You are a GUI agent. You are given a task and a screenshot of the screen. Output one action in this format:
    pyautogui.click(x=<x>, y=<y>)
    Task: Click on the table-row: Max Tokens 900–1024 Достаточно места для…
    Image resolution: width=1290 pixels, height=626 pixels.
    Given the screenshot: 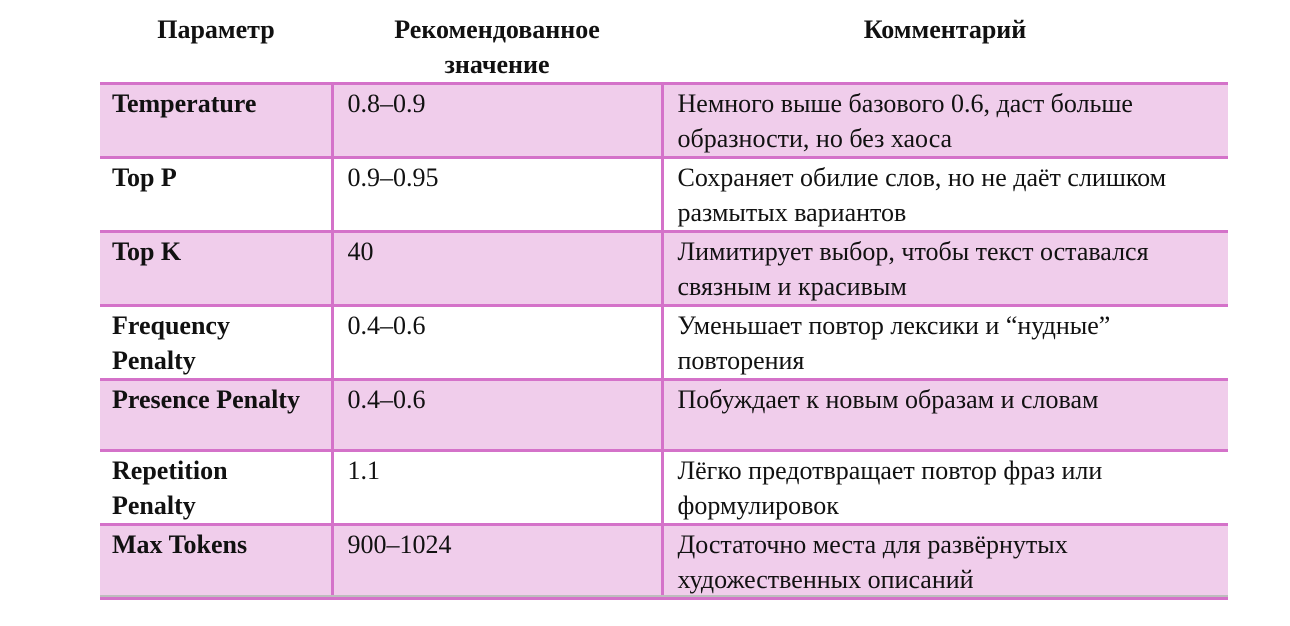 What is the action you would take?
    pyautogui.click(x=664, y=562)
    